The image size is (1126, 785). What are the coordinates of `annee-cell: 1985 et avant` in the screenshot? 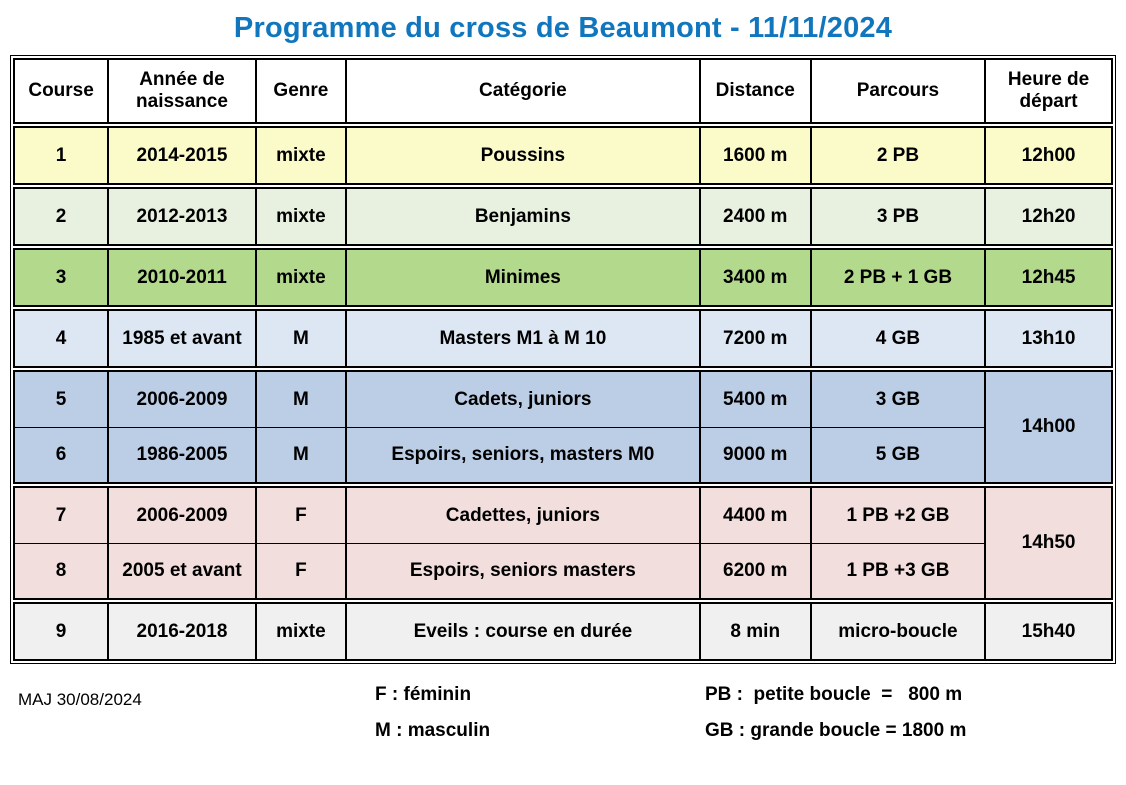 It's located at (181, 338).